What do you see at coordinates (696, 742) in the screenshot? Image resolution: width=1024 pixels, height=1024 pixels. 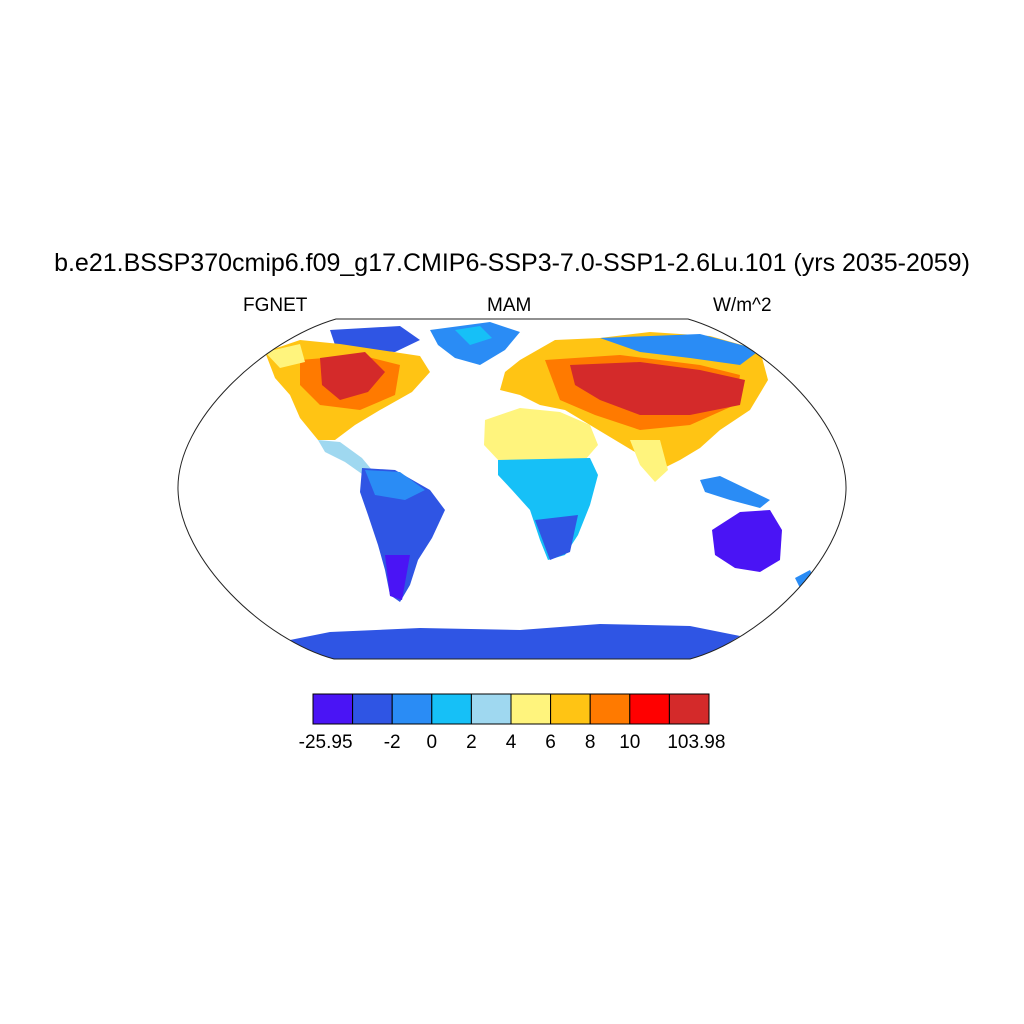 I see `colorbar-tick-label: 103.98` at bounding box center [696, 742].